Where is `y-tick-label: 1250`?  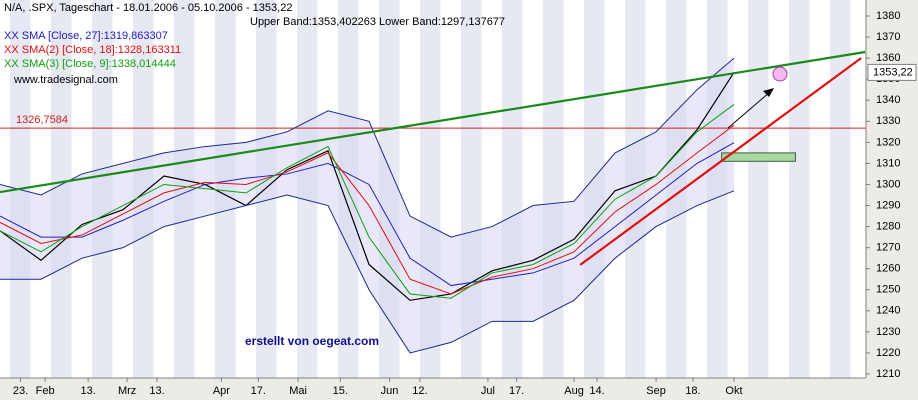 y-tick-label: 1250 is located at coordinates (888, 290).